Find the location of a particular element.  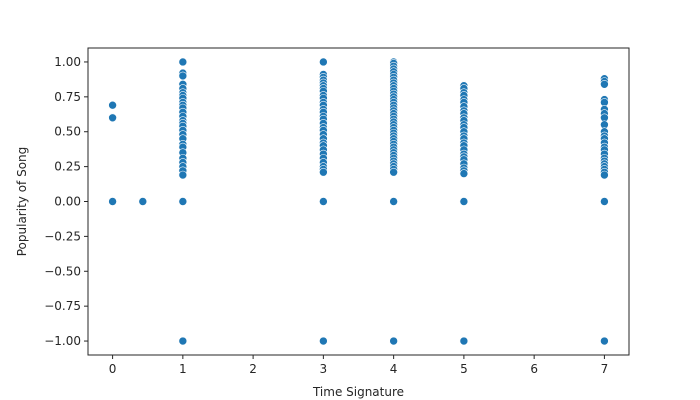

x-axis-ticks: 0 1 2 3 4 5 6 7 is located at coordinates (358, 365).